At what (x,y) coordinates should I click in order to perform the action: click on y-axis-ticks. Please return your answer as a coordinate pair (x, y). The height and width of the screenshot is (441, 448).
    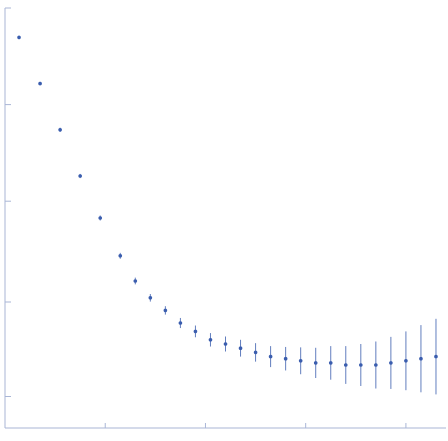
    Looking at the image, I should click on (8, 202).